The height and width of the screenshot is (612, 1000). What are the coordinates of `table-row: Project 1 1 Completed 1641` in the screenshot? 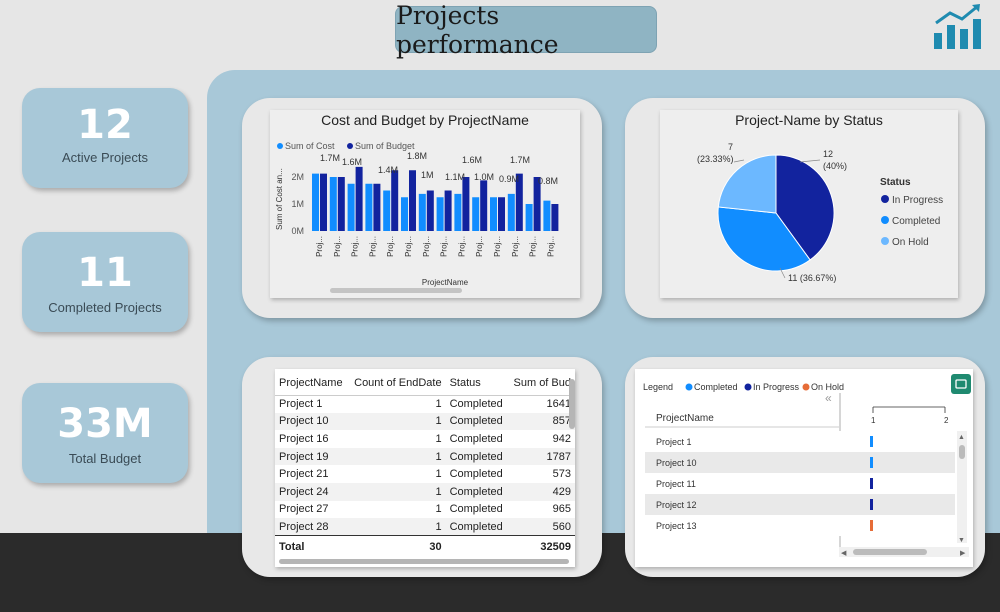 It's located at (425, 404).